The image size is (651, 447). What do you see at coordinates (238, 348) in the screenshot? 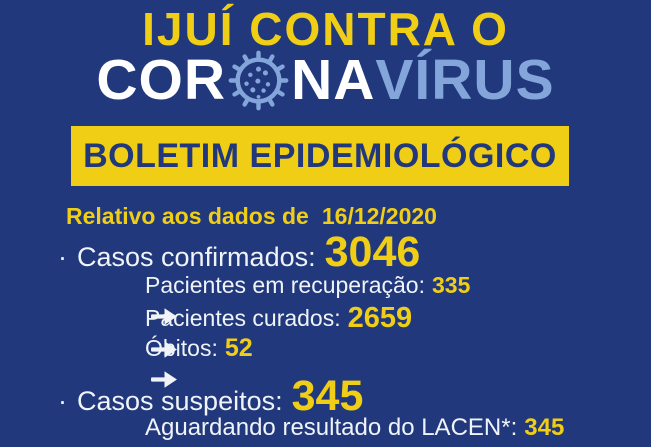
I see `breakdown-value: 52` at bounding box center [238, 348].